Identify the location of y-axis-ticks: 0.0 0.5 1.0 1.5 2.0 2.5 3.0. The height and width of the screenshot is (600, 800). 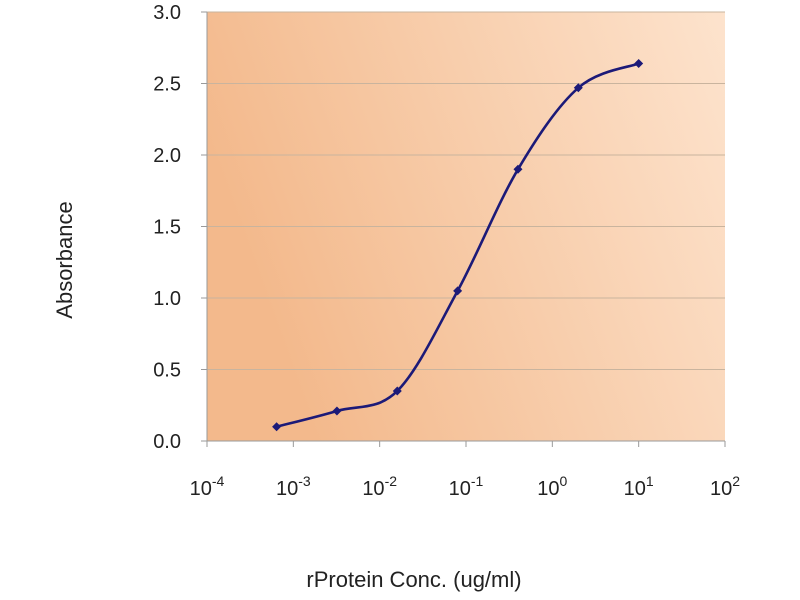
(180, 227).